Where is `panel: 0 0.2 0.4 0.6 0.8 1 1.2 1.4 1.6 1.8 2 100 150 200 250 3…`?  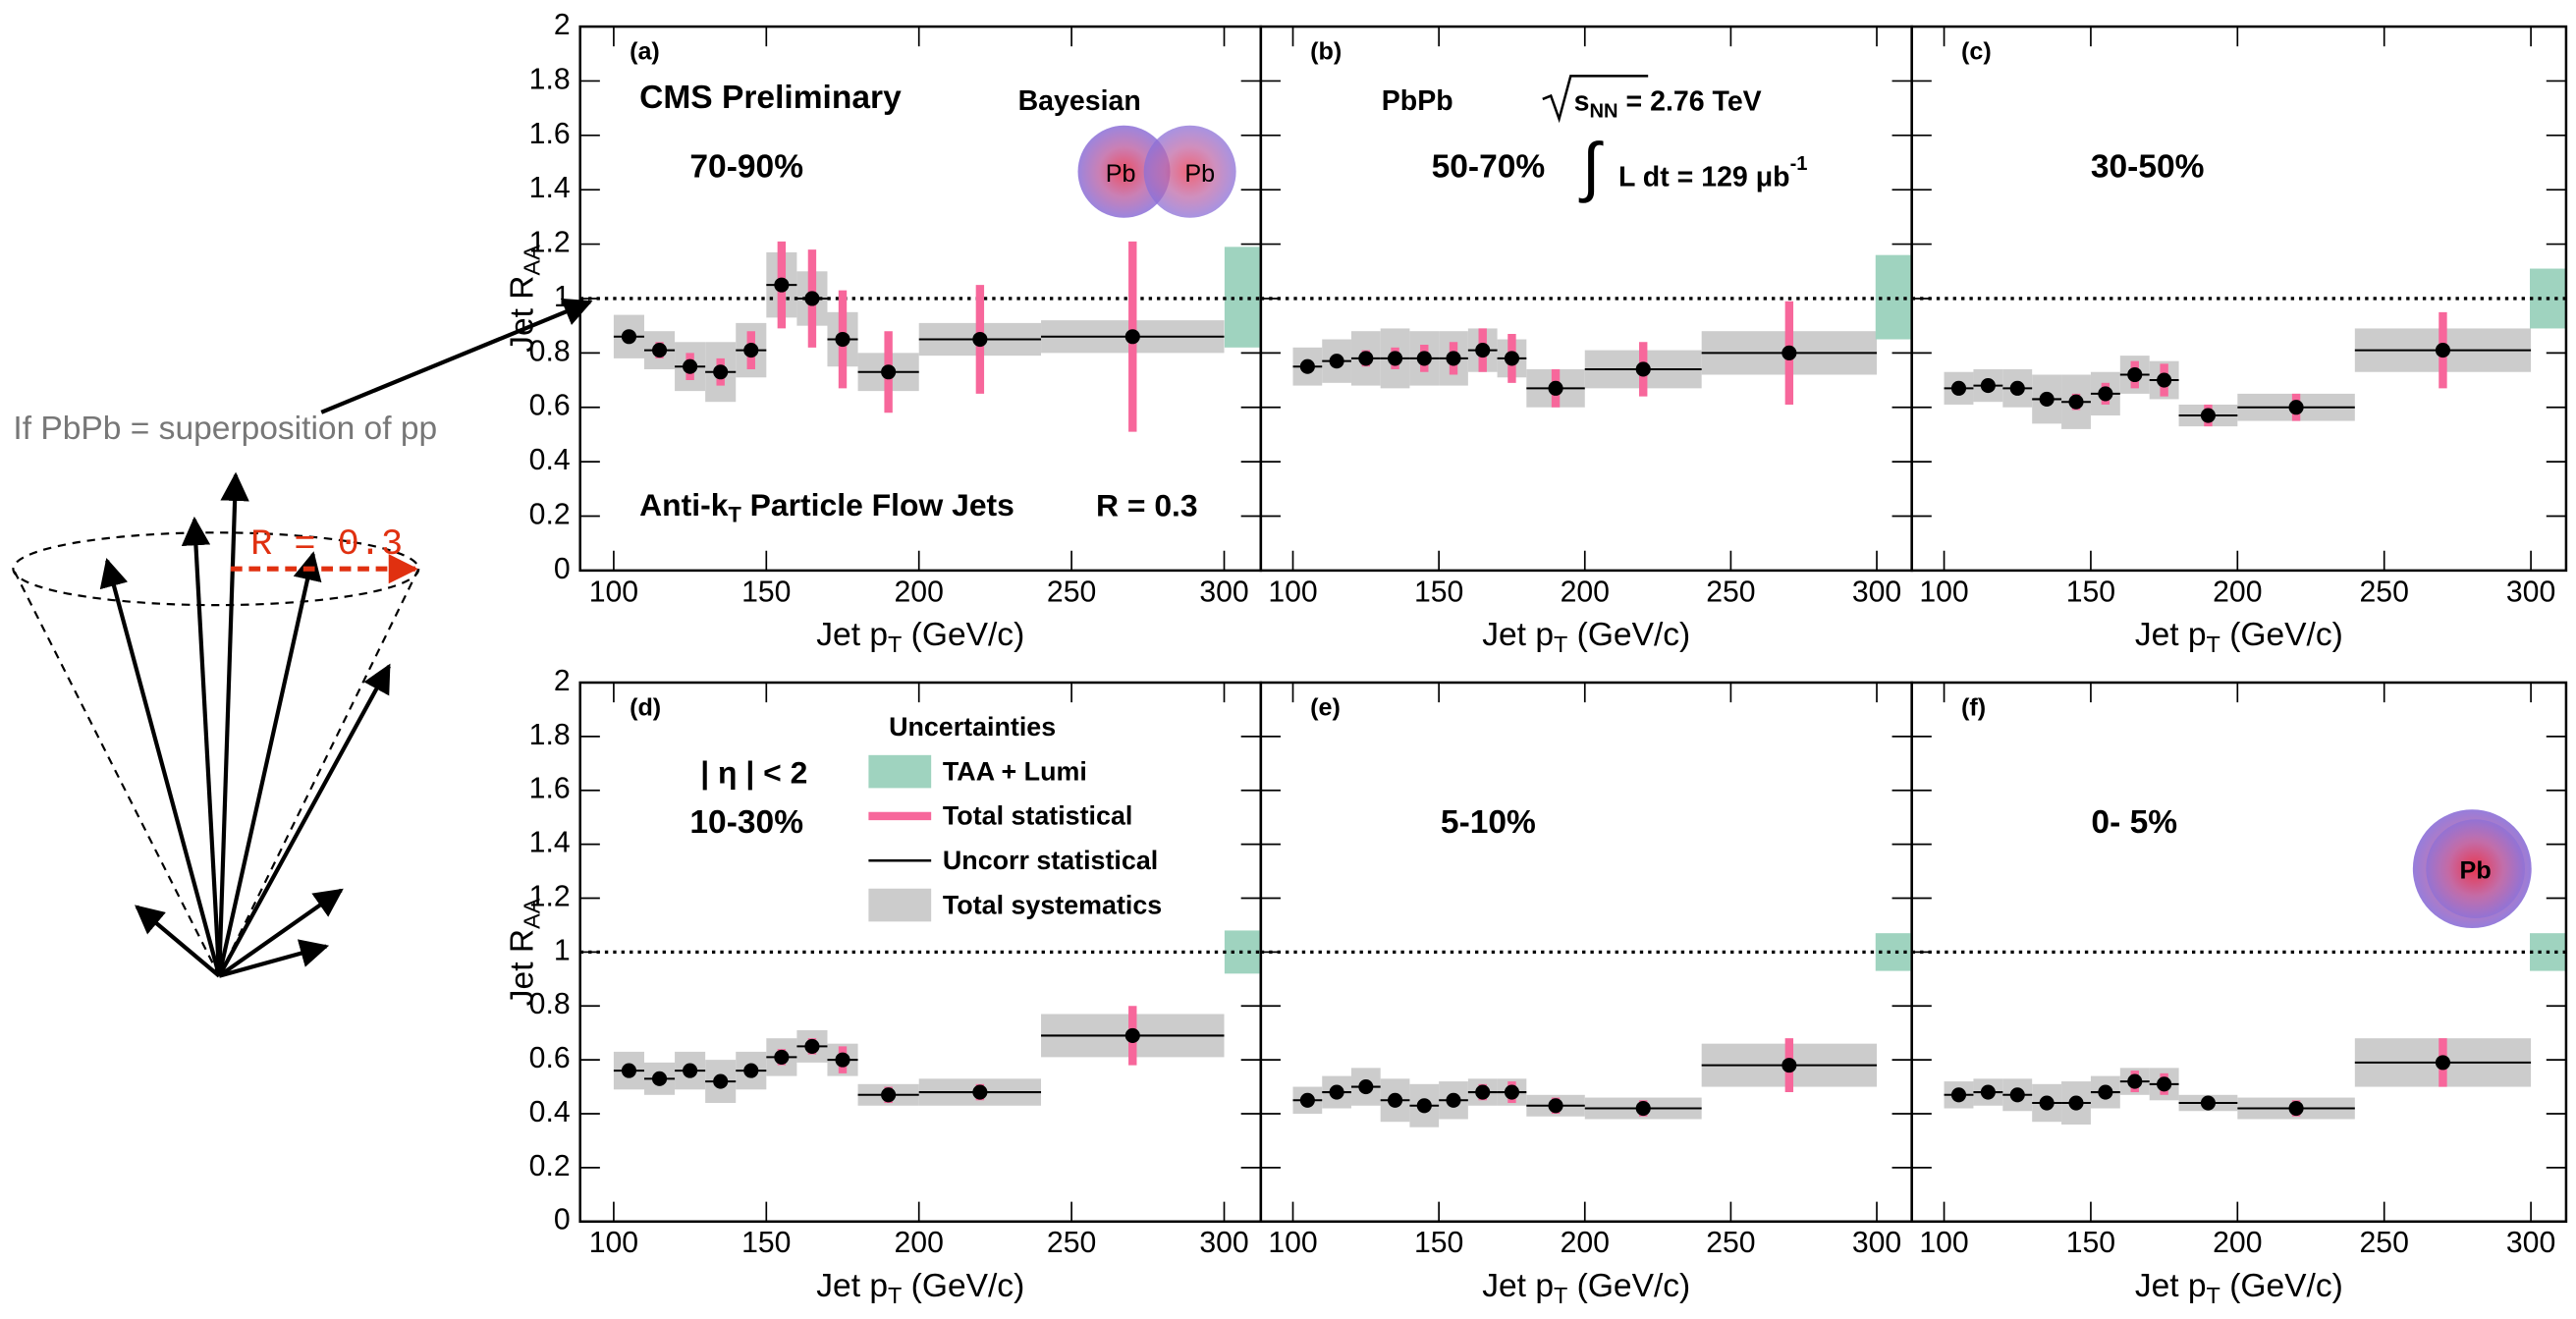
panel: 0 0.2 0.4 0.6 0.8 1 1.2 1.4 1.6 1.8 2 100 150 200 250 3… is located at coordinates (884, 333).